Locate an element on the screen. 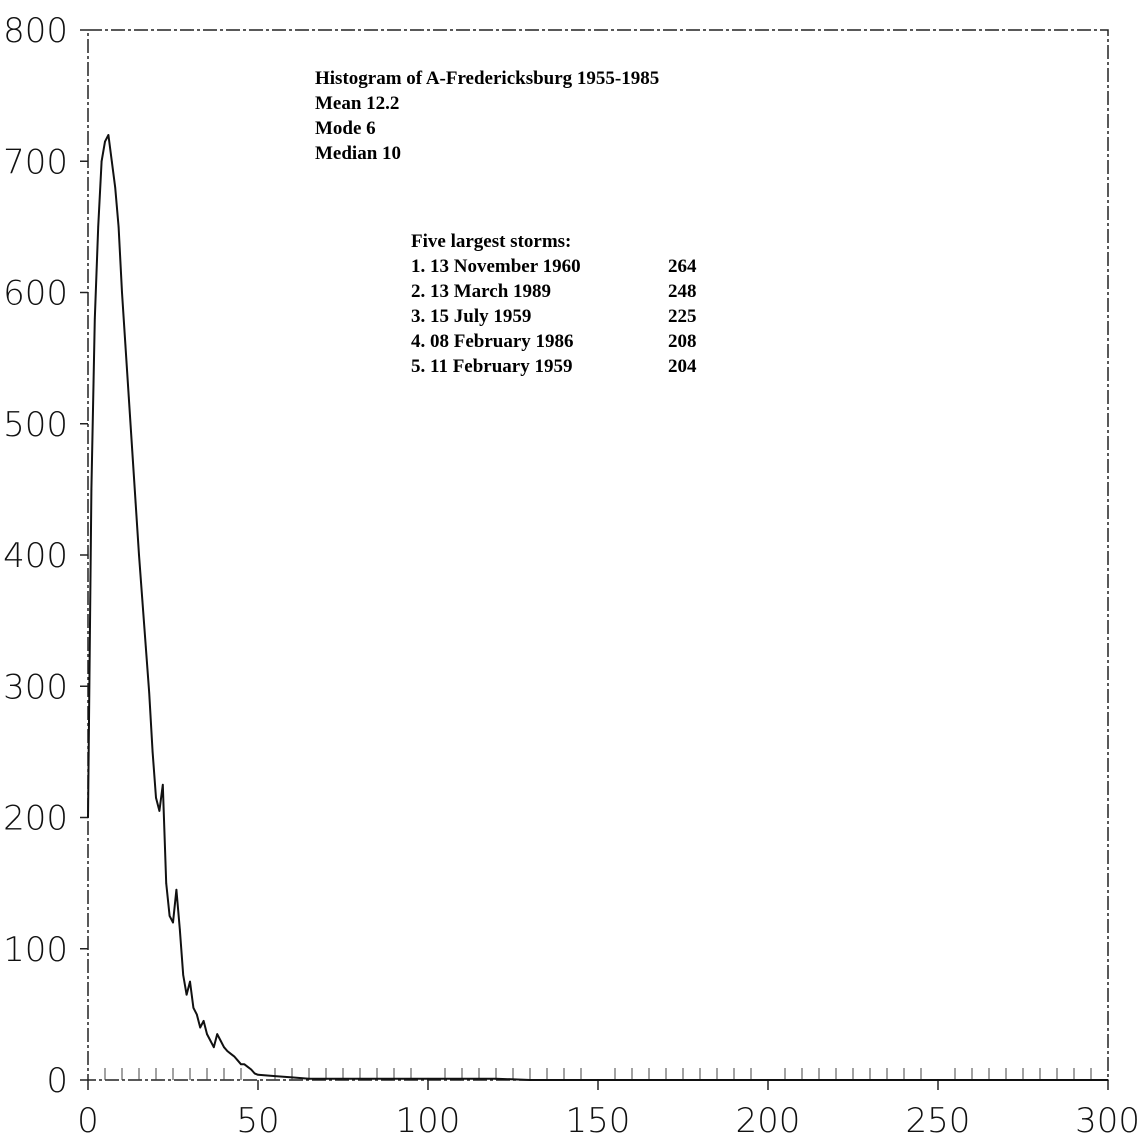 Image resolution: width=1145 pixels, height=1145 pixels. y-tick-label-500: 500 is located at coordinates (35, 425).